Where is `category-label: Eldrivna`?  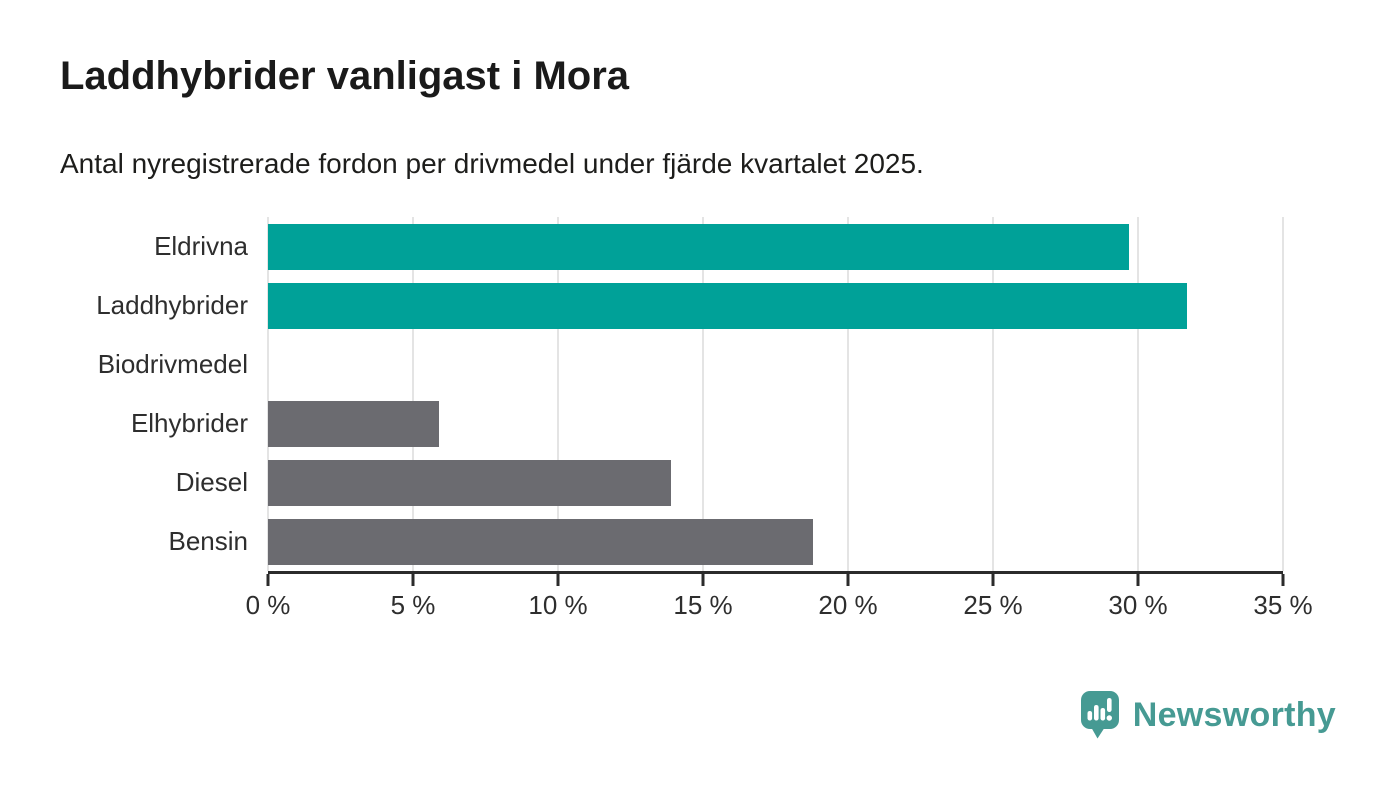
category-label: Eldrivna is located at coordinates (201, 246).